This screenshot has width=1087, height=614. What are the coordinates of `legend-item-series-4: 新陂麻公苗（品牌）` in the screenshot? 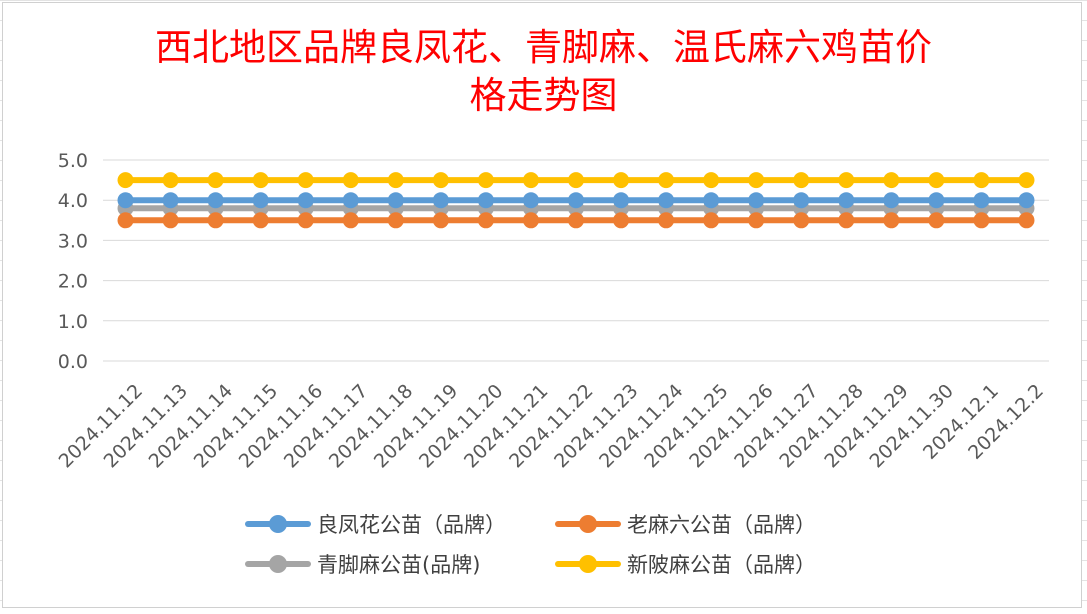 It's located at (705, 564).